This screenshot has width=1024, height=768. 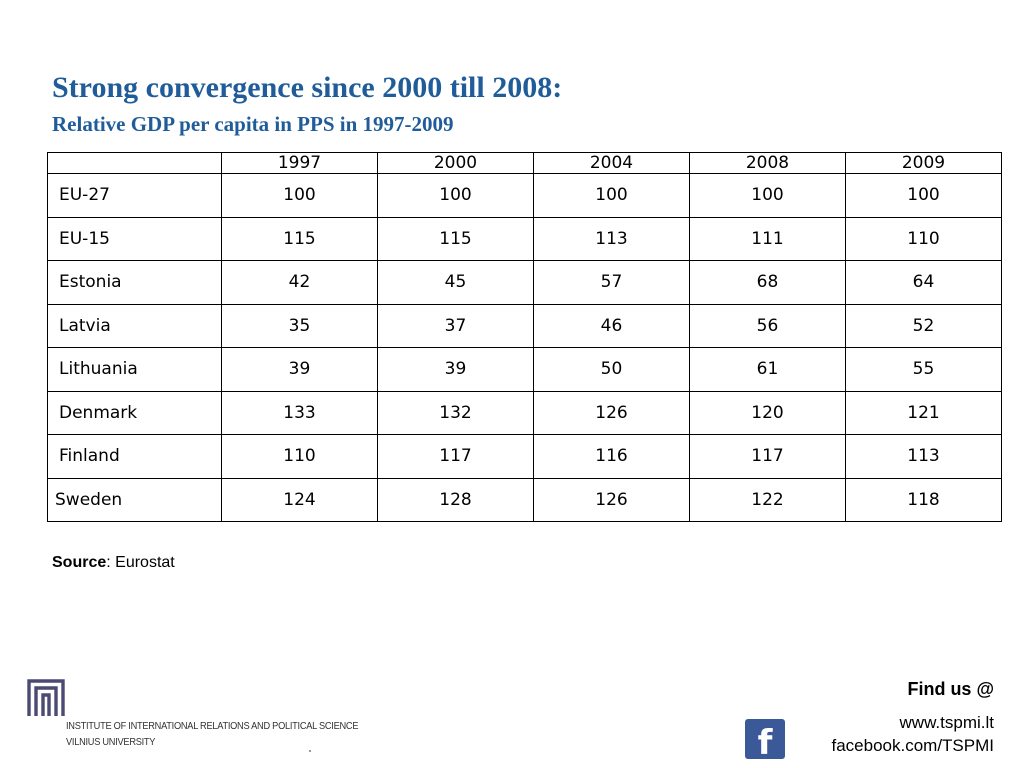 I want to click on table-row: Lithuania 39 39 50 61 55, so click(x=524, y=369).